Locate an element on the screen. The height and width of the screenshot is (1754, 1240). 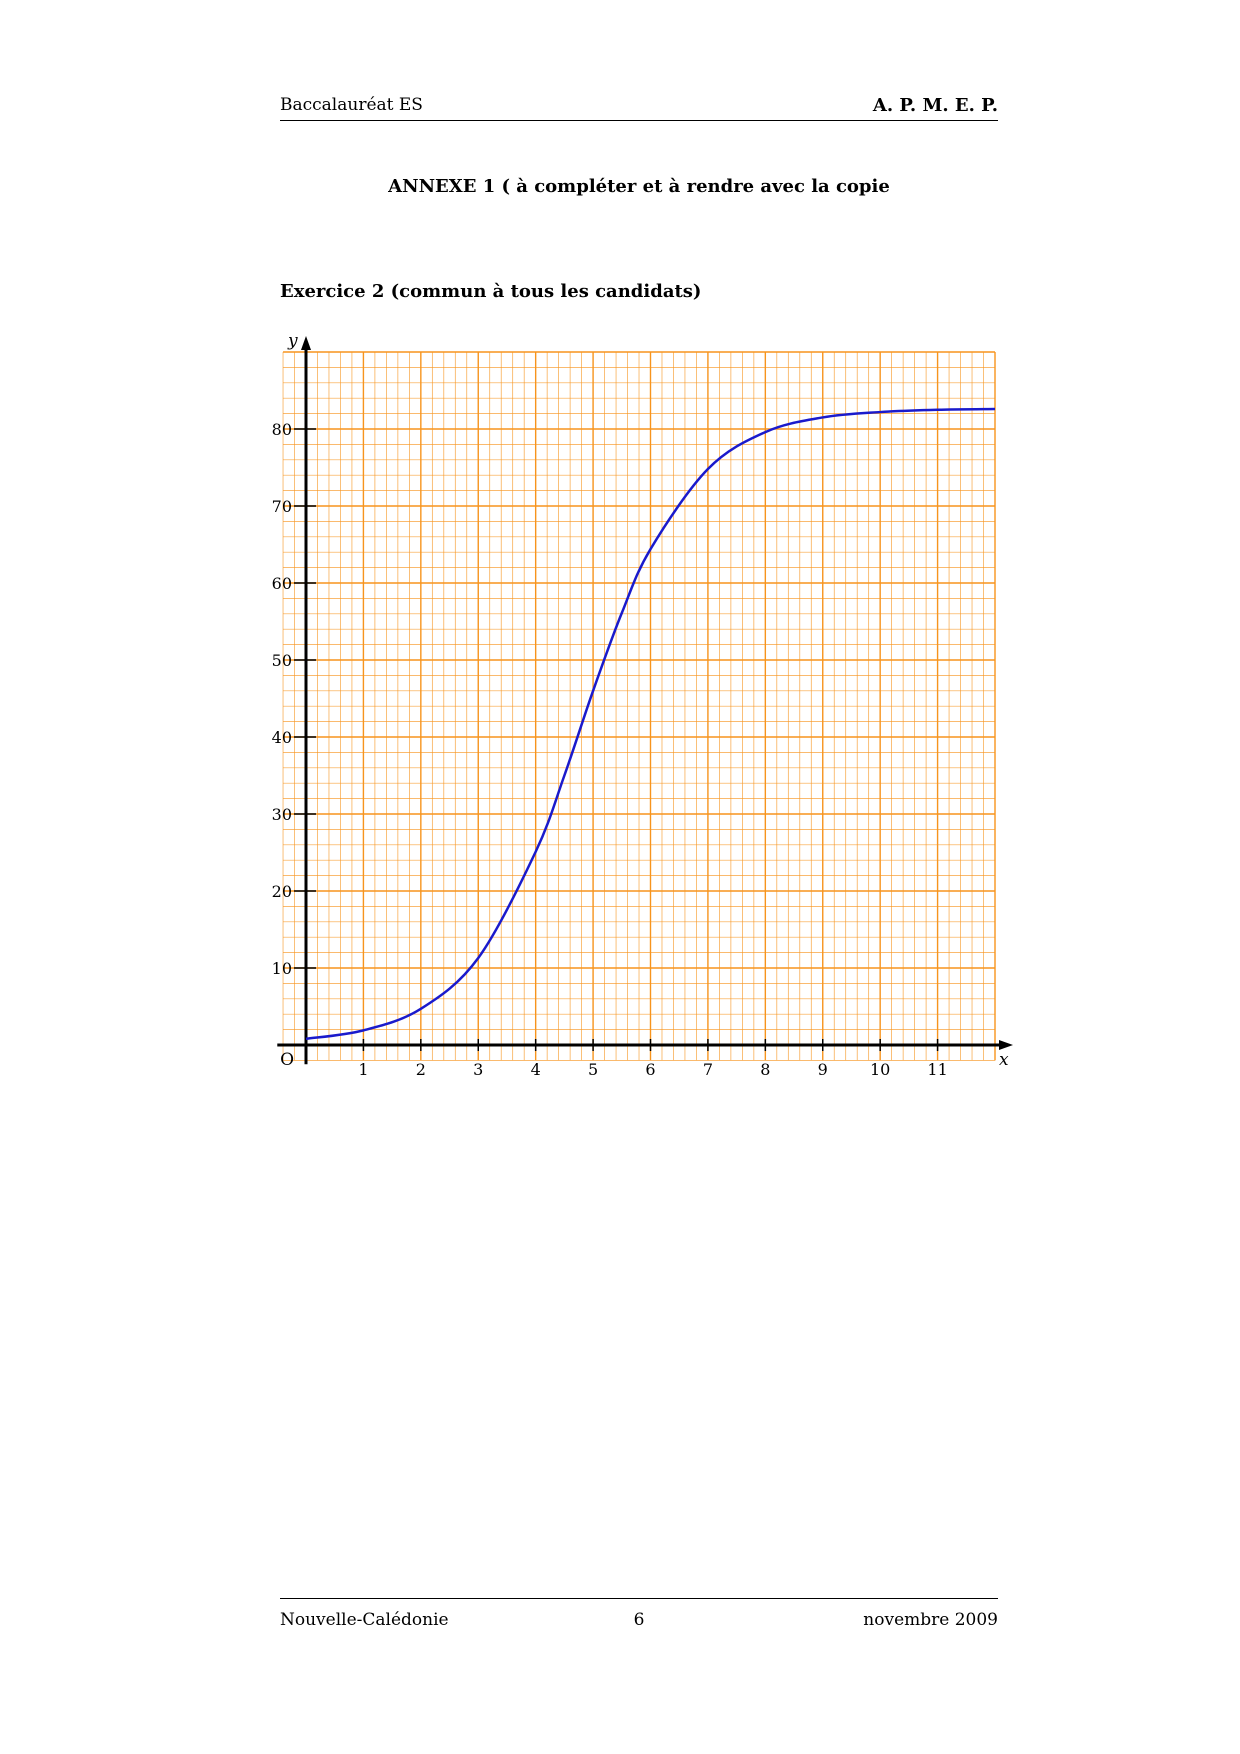
x-tick-label: 9 is located at coordinates (823, 1069).